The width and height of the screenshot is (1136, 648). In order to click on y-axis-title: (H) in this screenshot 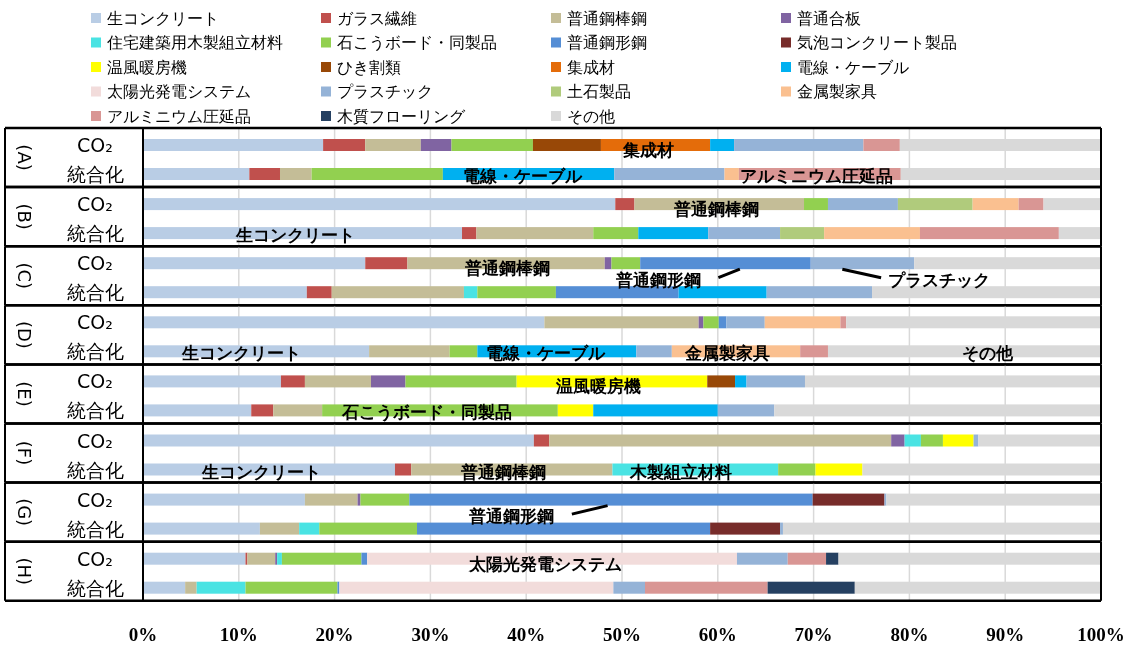, I will do `click(24, 571)`.